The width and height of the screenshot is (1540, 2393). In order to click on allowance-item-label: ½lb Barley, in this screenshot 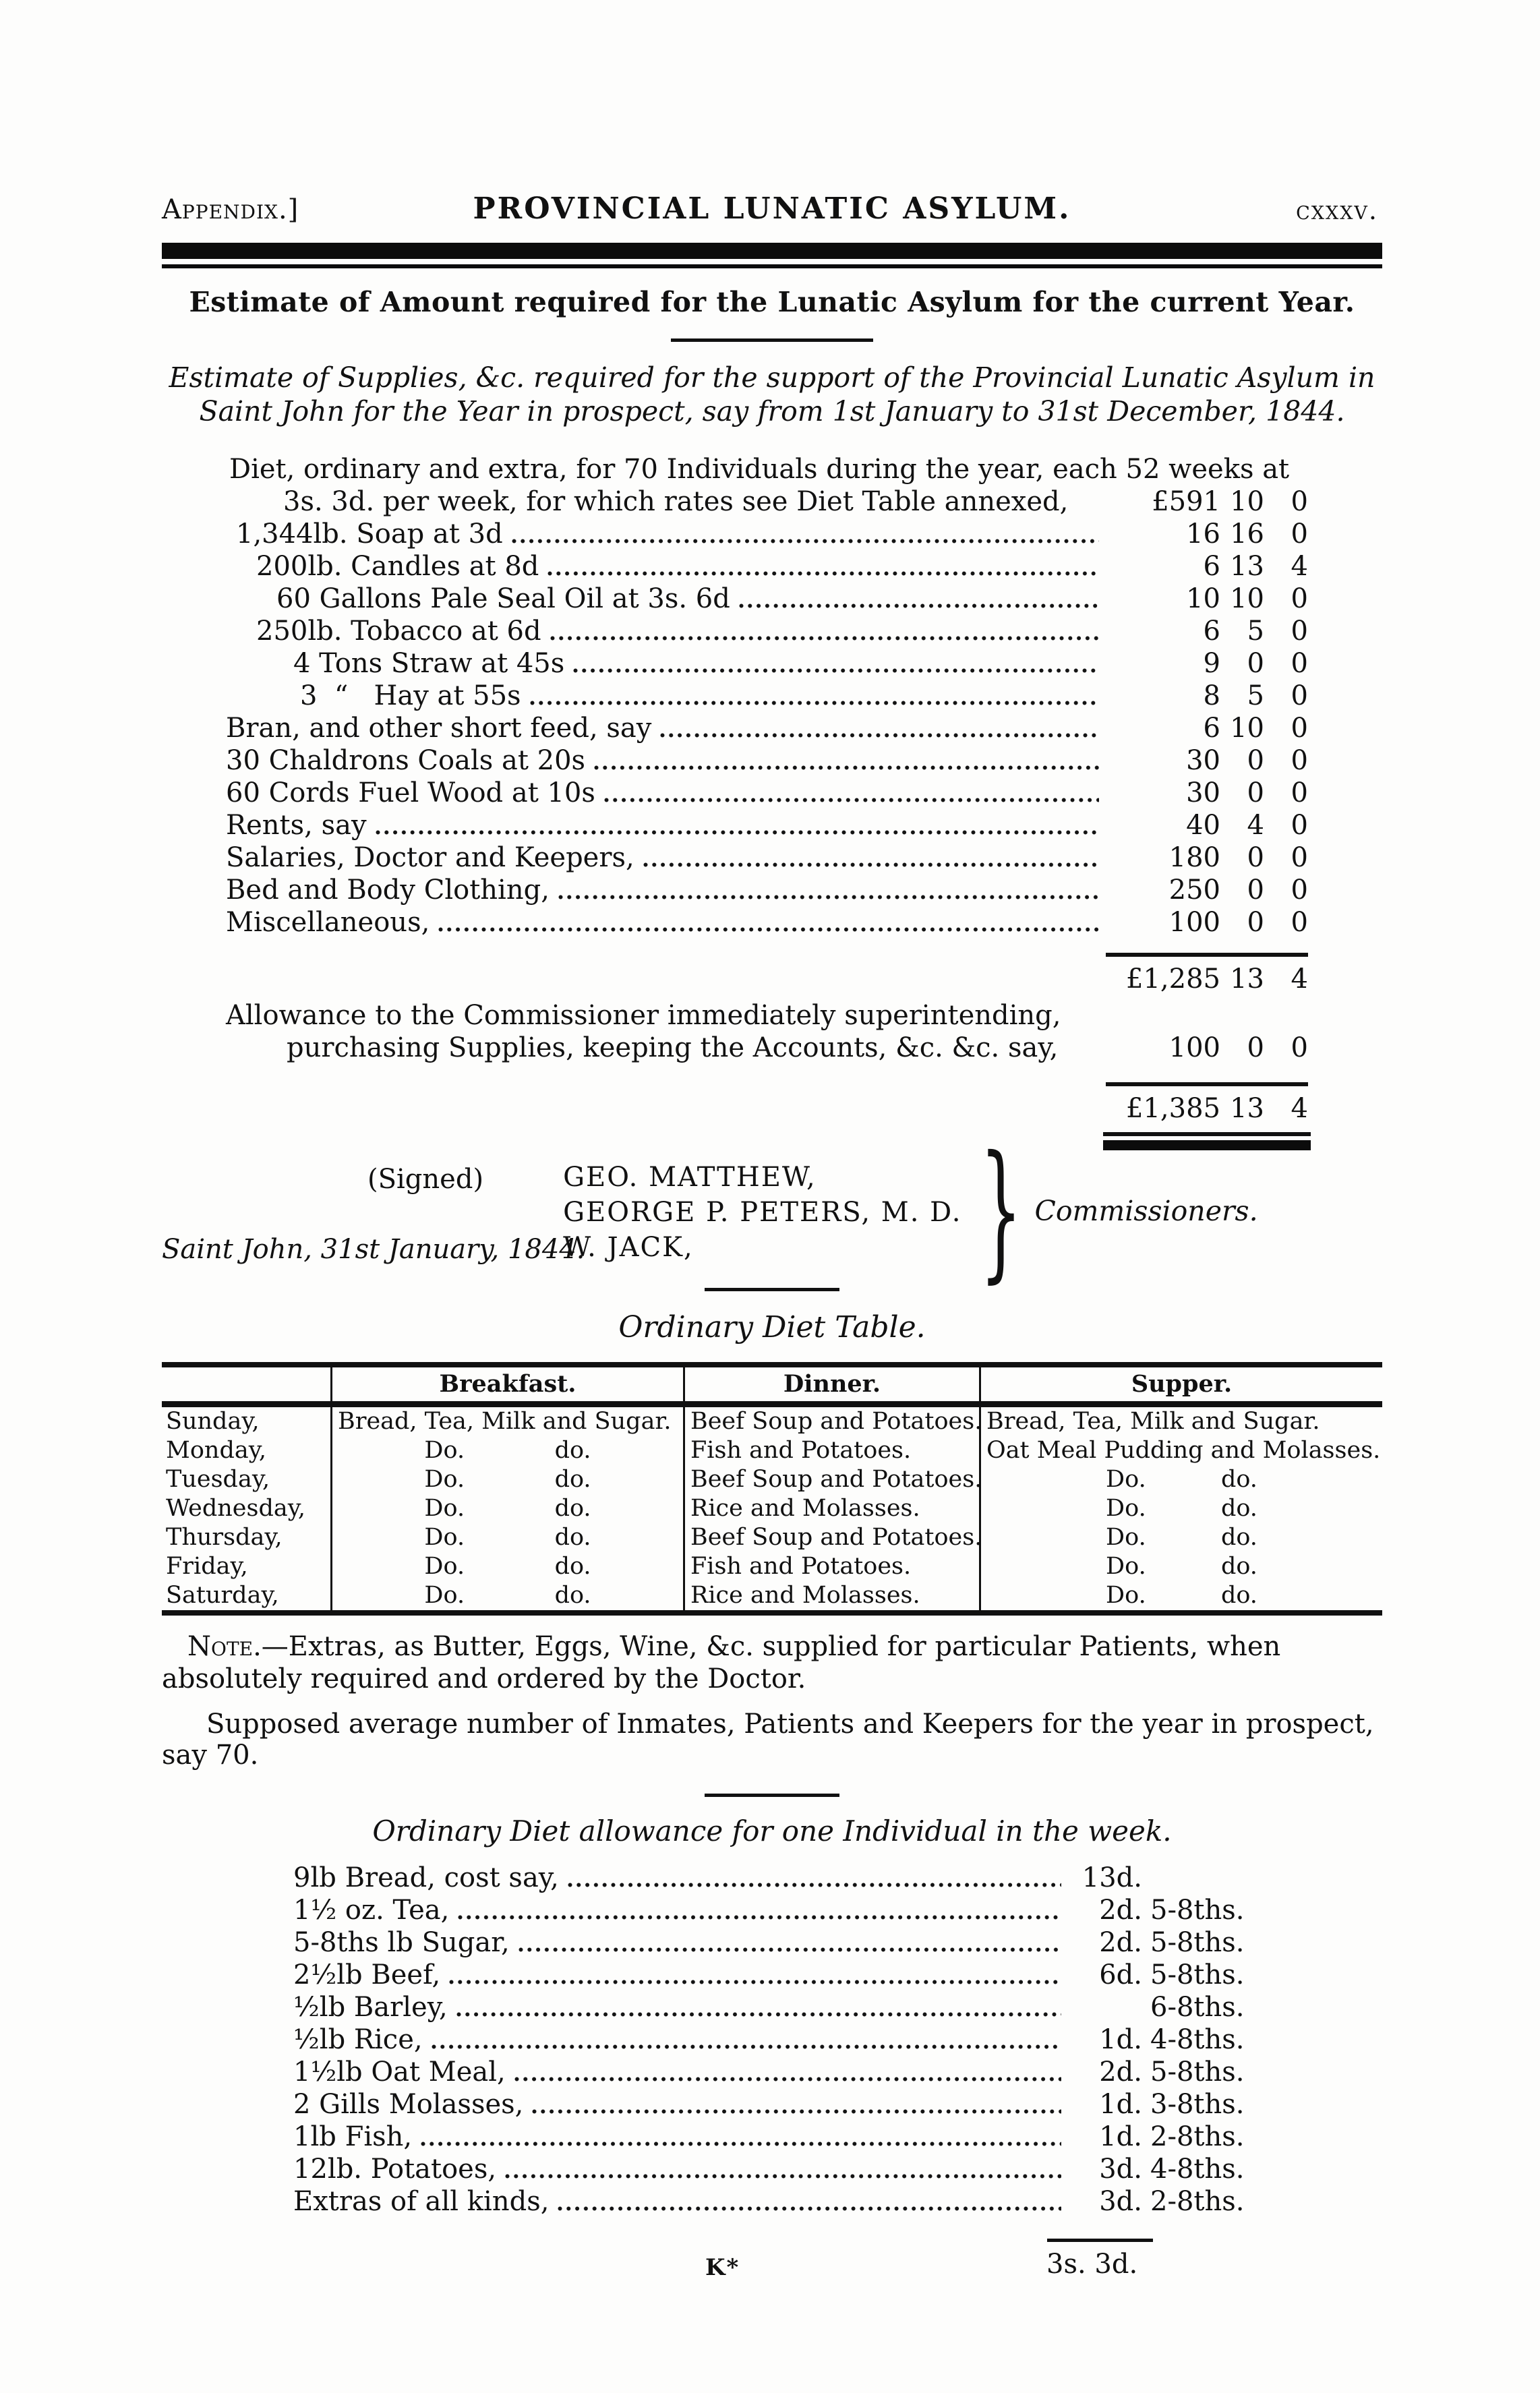, I will do `click(370, 2007)`.